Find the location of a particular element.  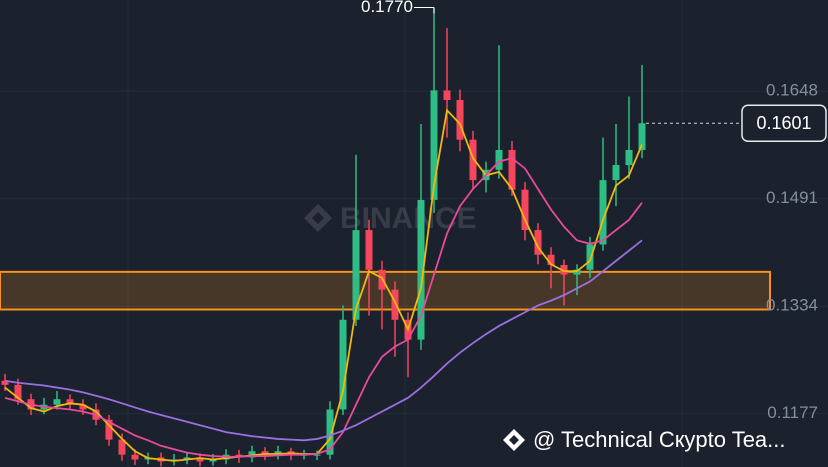

watermark-text: BINANCE is located at coordinates (408, 218).